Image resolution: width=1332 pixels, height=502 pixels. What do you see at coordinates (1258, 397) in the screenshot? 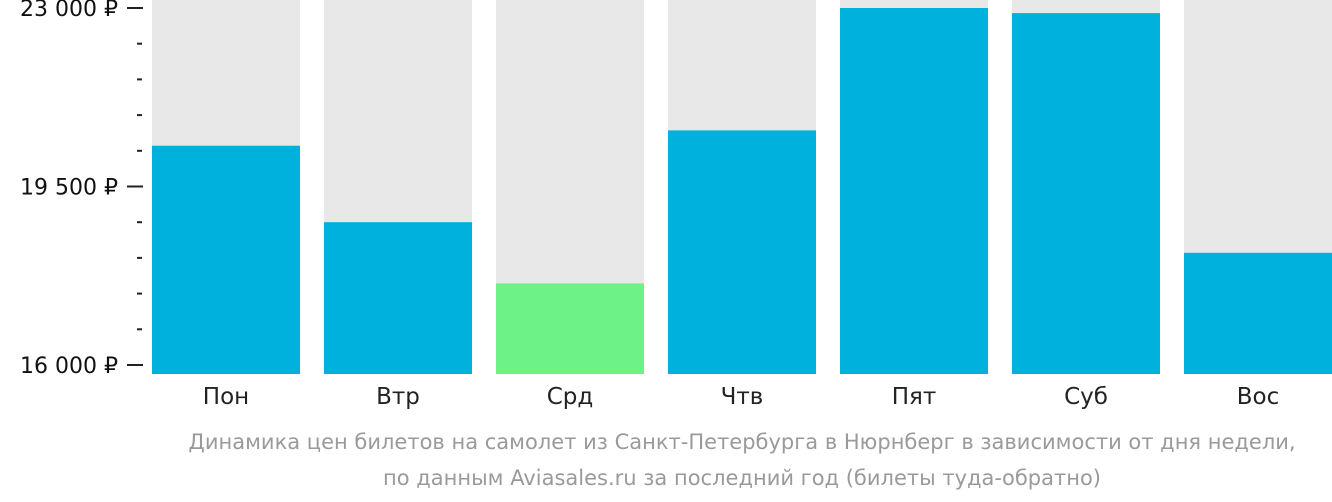
I see `x-tick-label-6: Вос` at bounding box center [1258, 397].